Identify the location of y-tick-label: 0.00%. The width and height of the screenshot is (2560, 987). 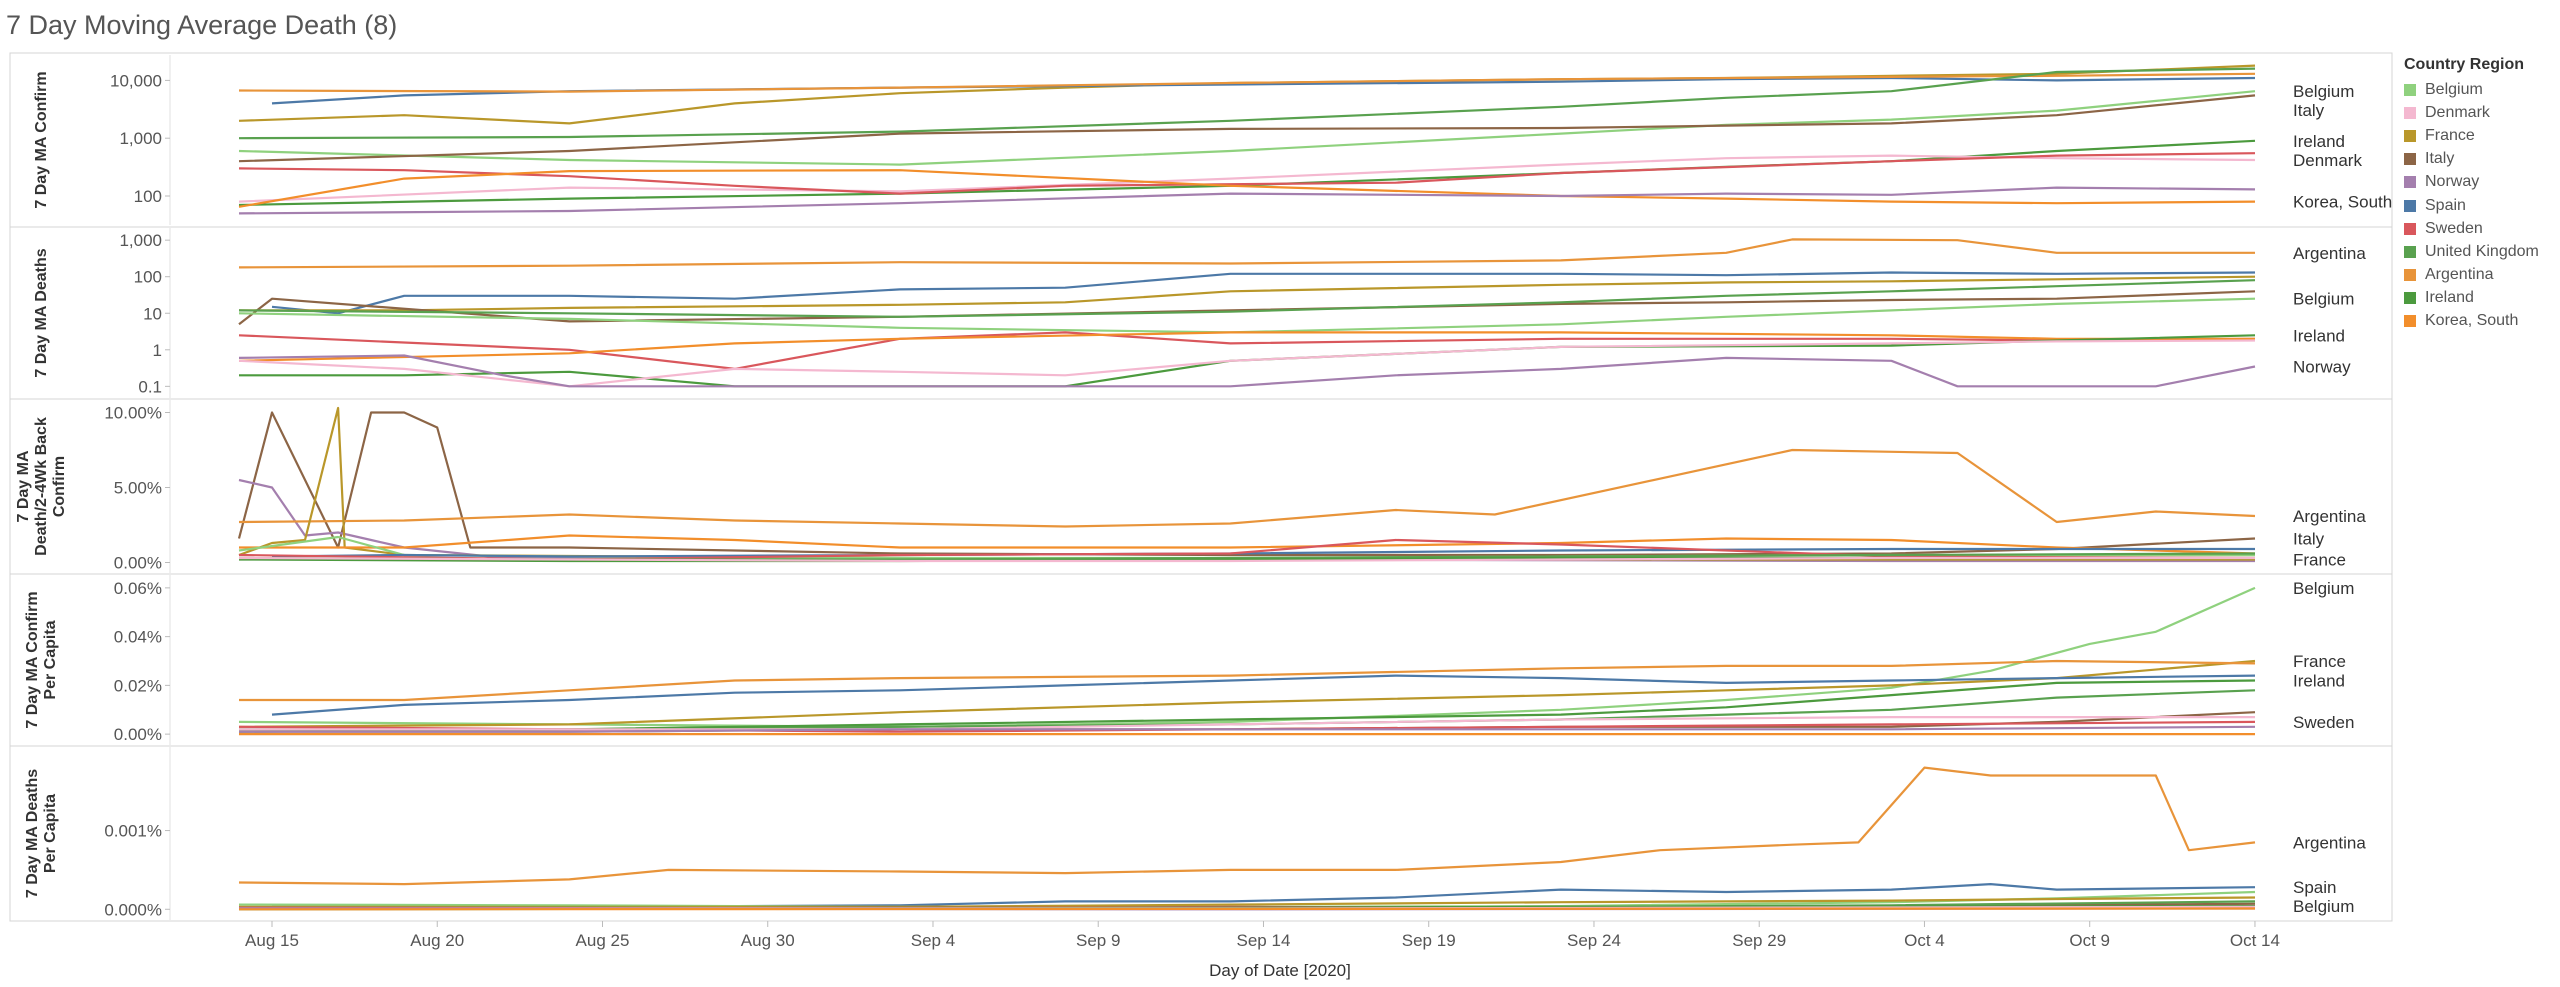
(138, 734).